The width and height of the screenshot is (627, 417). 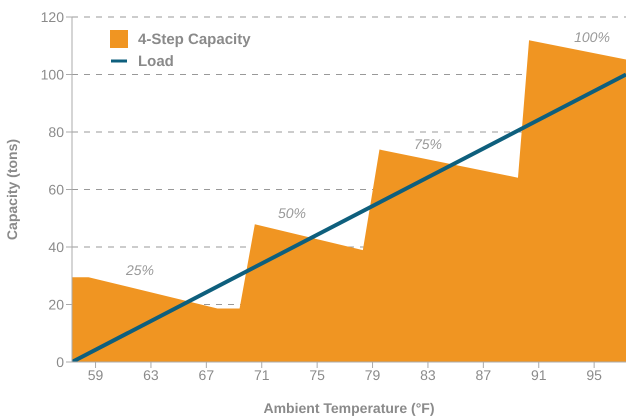 I want to click on annotation: 50%, so click(x=292, y=213).